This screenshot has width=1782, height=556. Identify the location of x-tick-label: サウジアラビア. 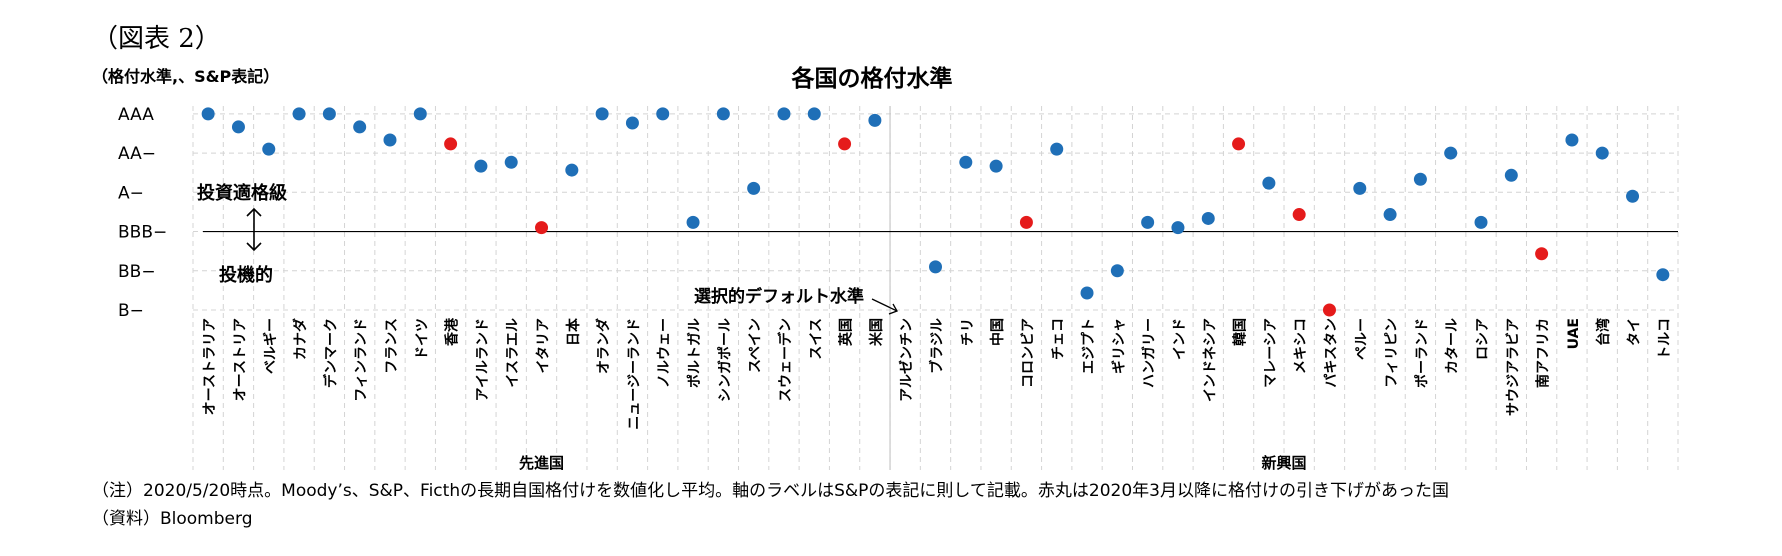
(1513, 367).